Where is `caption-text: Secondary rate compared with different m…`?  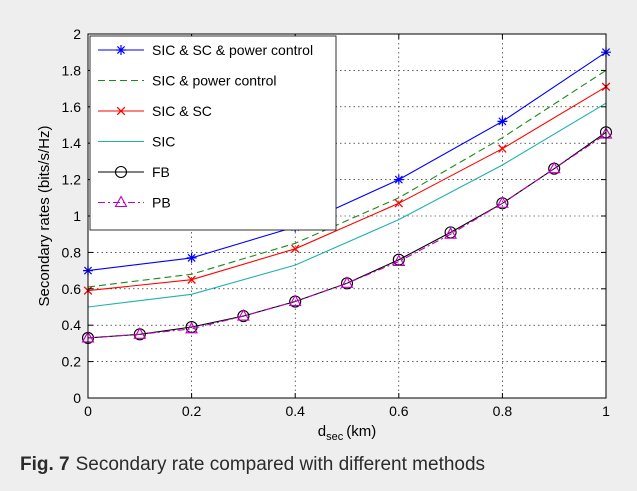 caption-text: Secondary rate compared with different m… is located at coordinates (280, 464).